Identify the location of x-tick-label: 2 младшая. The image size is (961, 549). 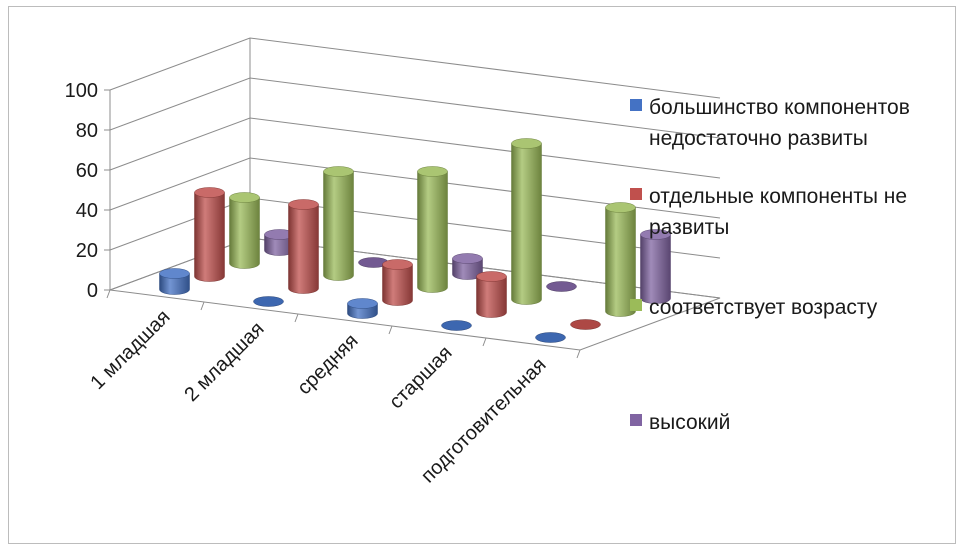
(224, 362).